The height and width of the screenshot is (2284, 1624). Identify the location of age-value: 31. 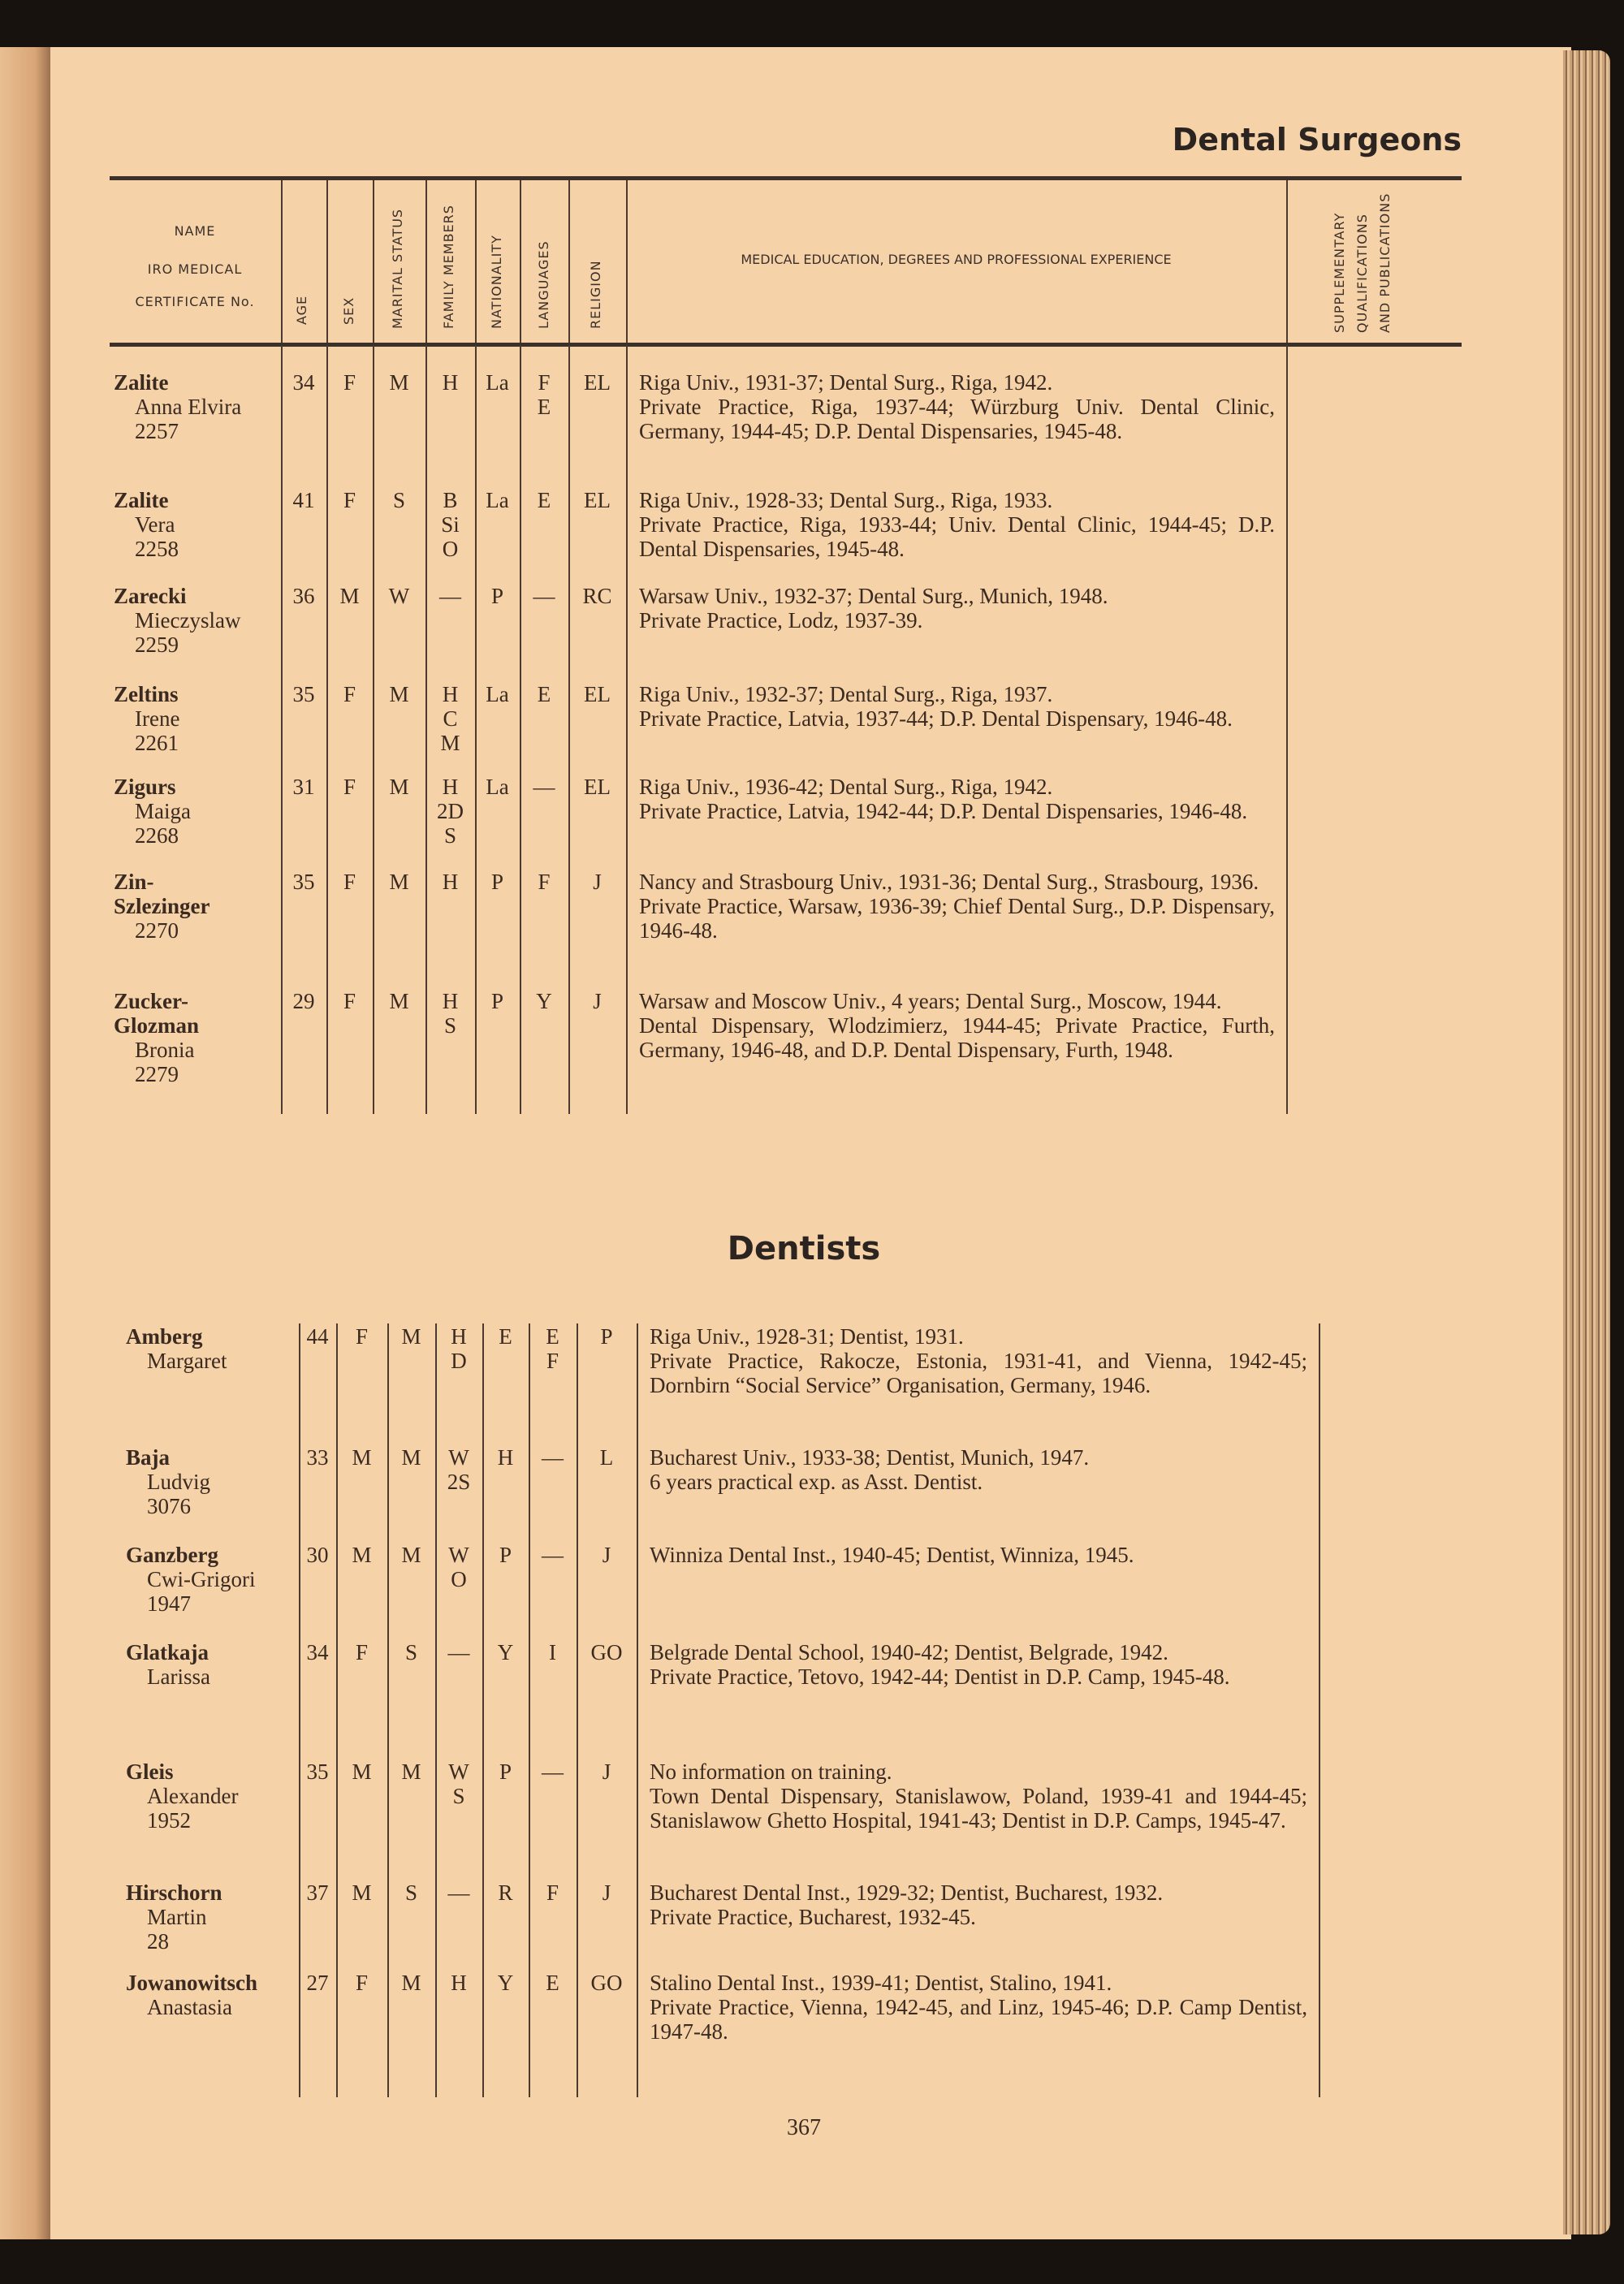
(303, 787).